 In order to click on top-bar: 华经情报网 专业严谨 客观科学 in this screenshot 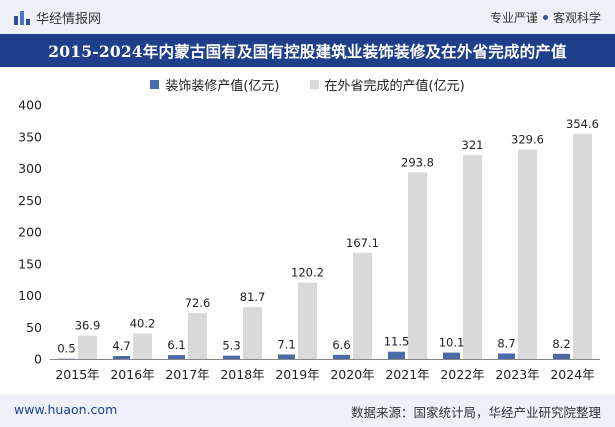, I will do `click(307, 17)`.